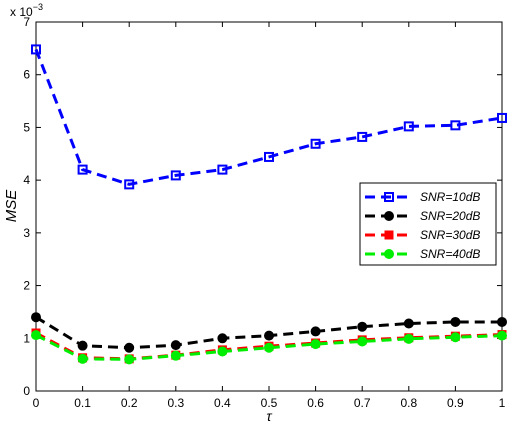 This screenshot has width=508, height=424. Describe the element at coordinates (36, 403) in the screenshot. I see `x-tick-label: 0` at that location.